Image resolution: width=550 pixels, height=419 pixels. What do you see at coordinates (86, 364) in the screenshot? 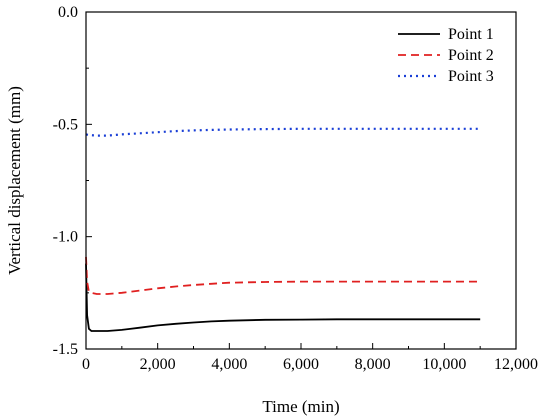
I see `x-tick-label: 0` at bounding box center [86, 364].